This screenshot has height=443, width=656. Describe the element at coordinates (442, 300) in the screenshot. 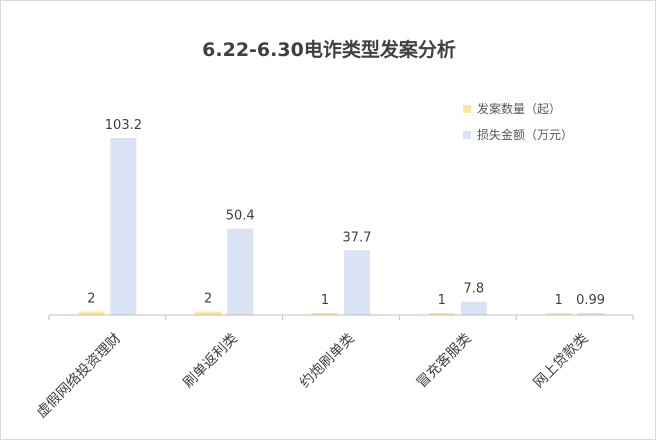

I see `data-label-case-count-3: 1` at that location.